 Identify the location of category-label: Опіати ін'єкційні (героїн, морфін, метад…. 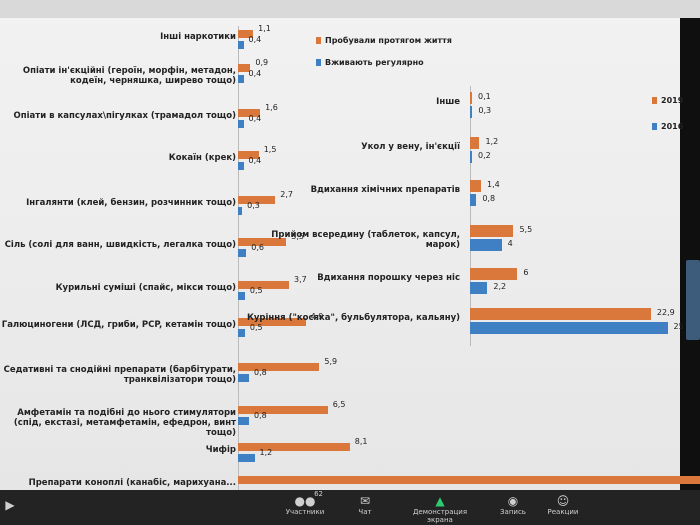
(129, 76).